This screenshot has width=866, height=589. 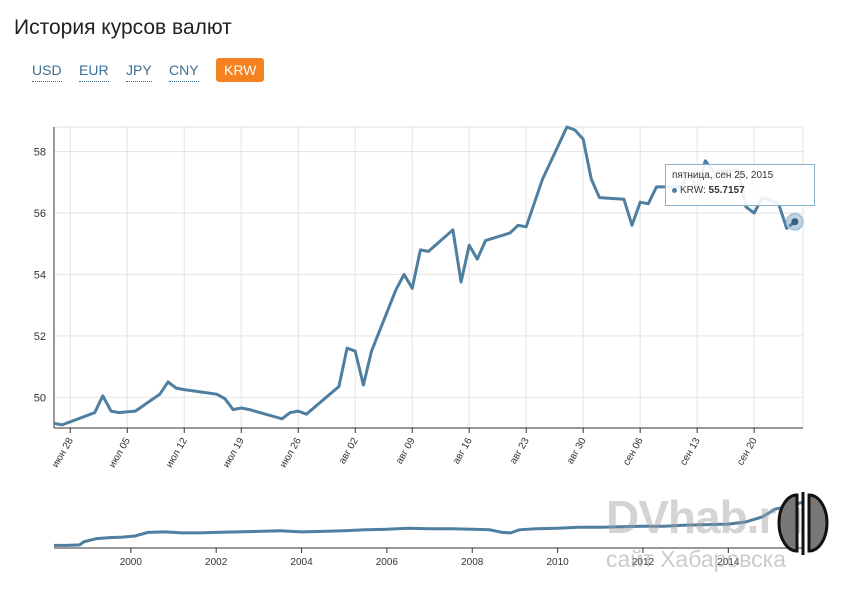 What do you see at coordinates (216, 562) in the screenshot?
I see `navigator-tick-label: 2002` at bounding box center [216, 562].